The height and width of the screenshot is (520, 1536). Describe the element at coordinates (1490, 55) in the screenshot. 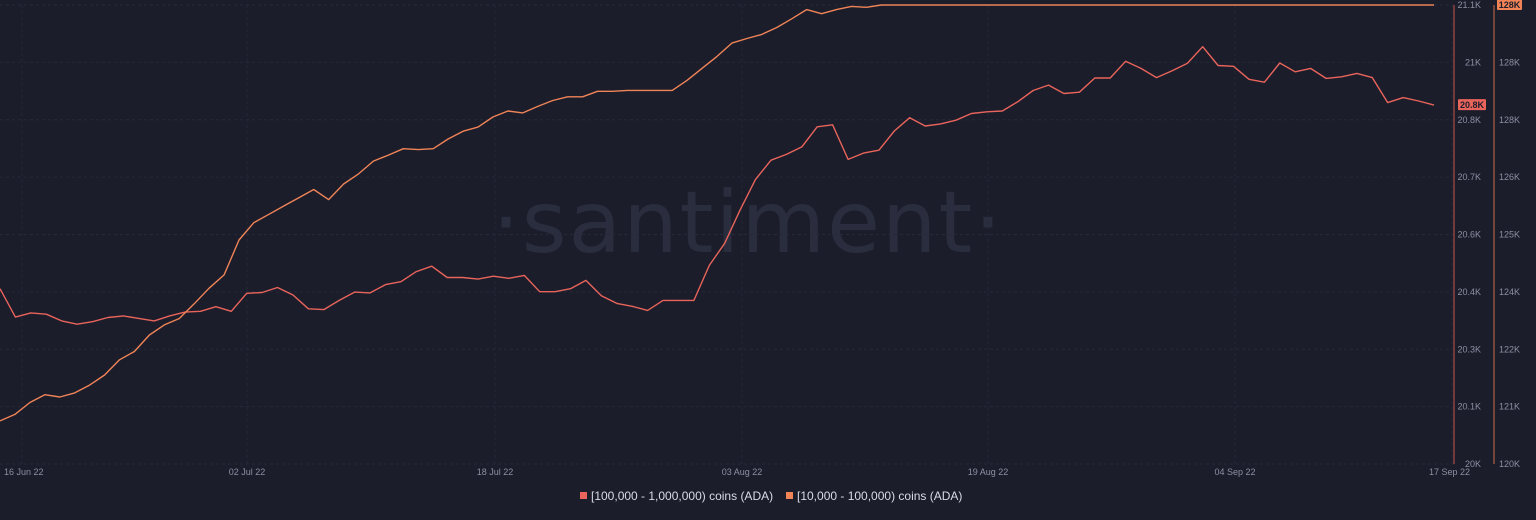

I see `last-value-tags: 20.8K 128K` at that location.